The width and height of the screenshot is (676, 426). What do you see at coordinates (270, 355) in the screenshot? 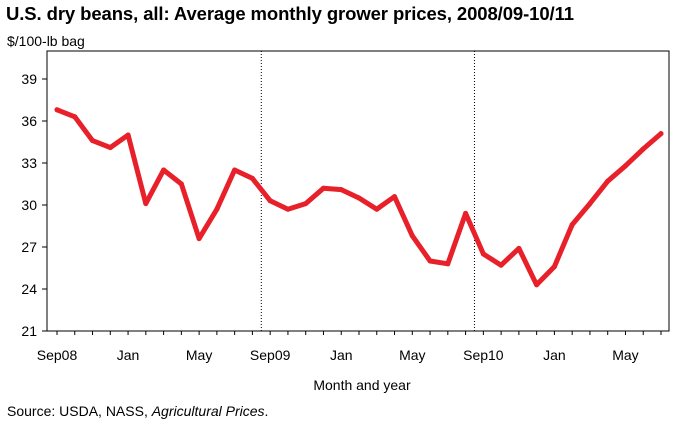
I see `x-tick-label: Sep09` at bounding box center [270, 355].